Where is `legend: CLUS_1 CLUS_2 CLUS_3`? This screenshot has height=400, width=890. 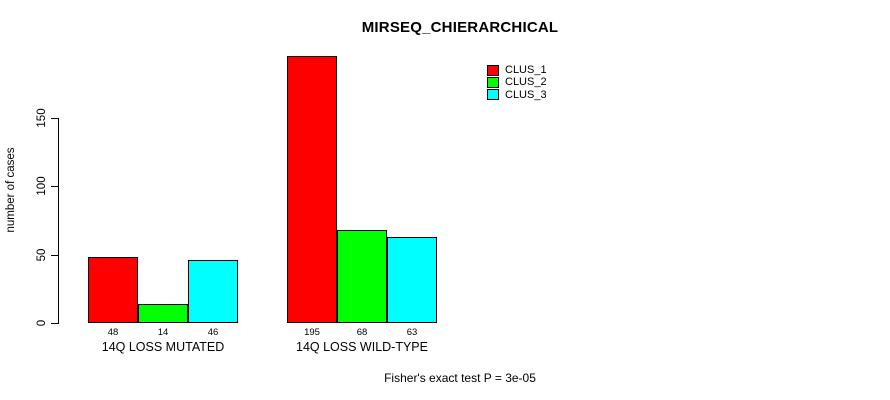
legend: CLUS_1 CLUS_2 CLUS_3 is located at coordinates (517, 82).